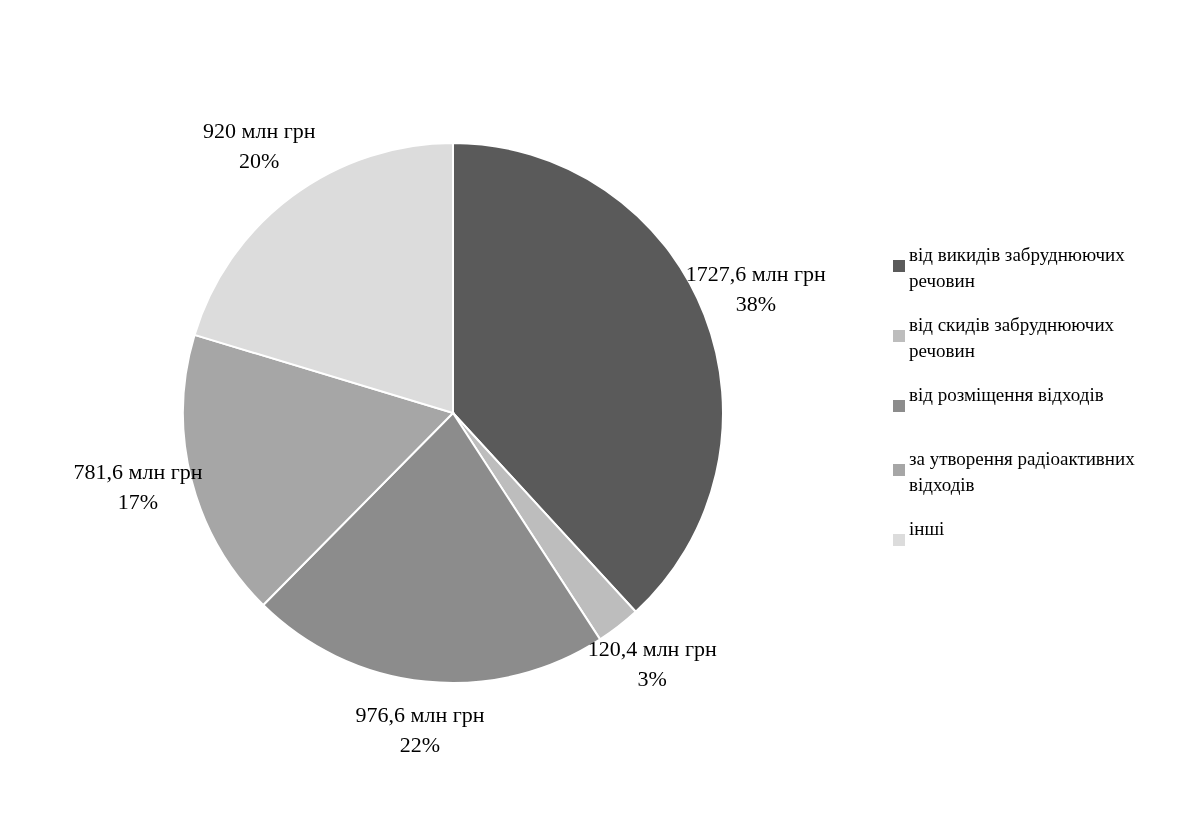 The height and width of the screenshot is (823, 1200). Describe the element at coordinates (1012, 337) in the screenshot. I see `legend-label: від скидів забруднюючих речовин` at that location.